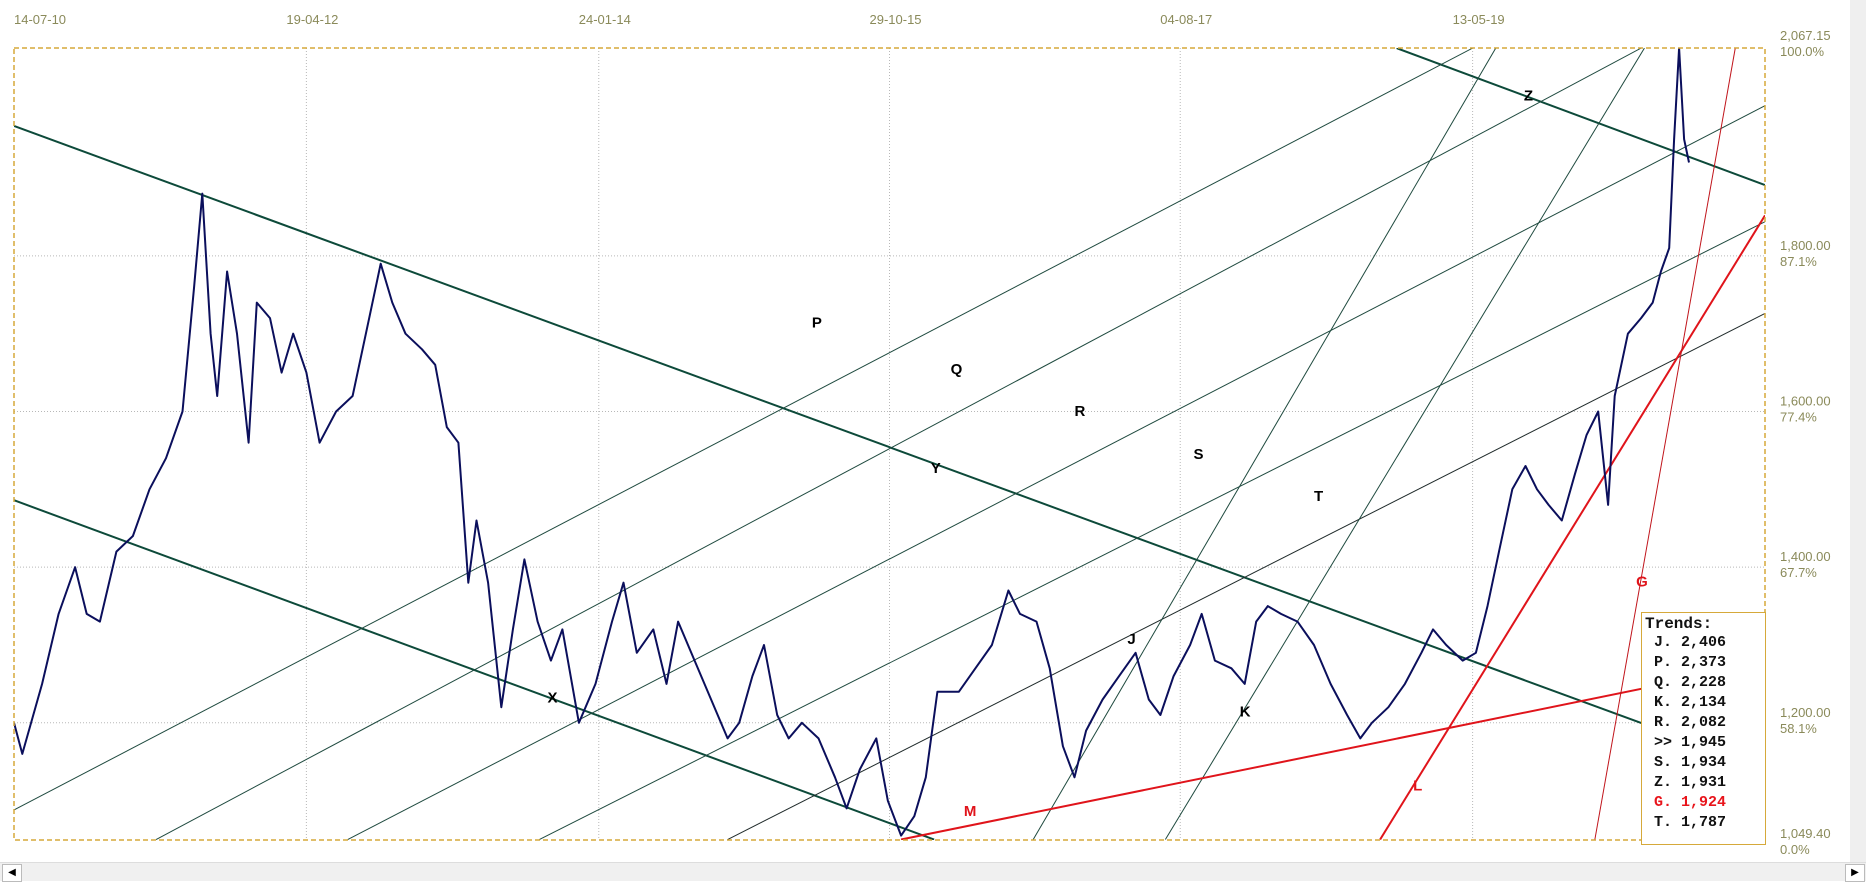 The height and width of the screenshot is (882, 1866). What do you see at coordinates (1690, 662) in the screenshot?
I see `trend-row: P. 2,373` at bounding box center [1690, 662].